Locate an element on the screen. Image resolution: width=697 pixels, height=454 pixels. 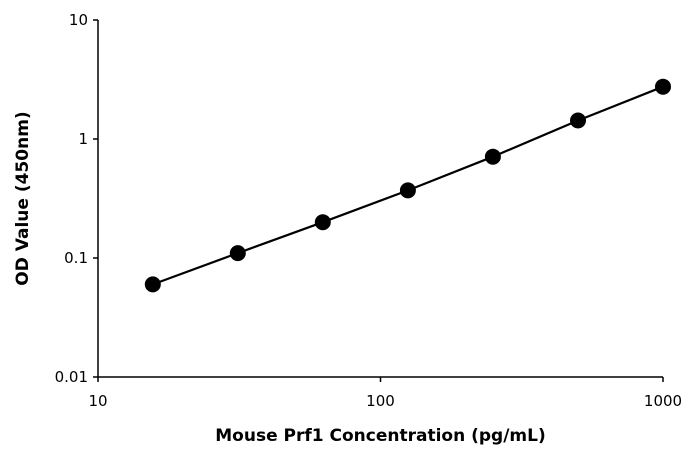
y-tick-label: 0.01 is located at coordinates (71, 377).